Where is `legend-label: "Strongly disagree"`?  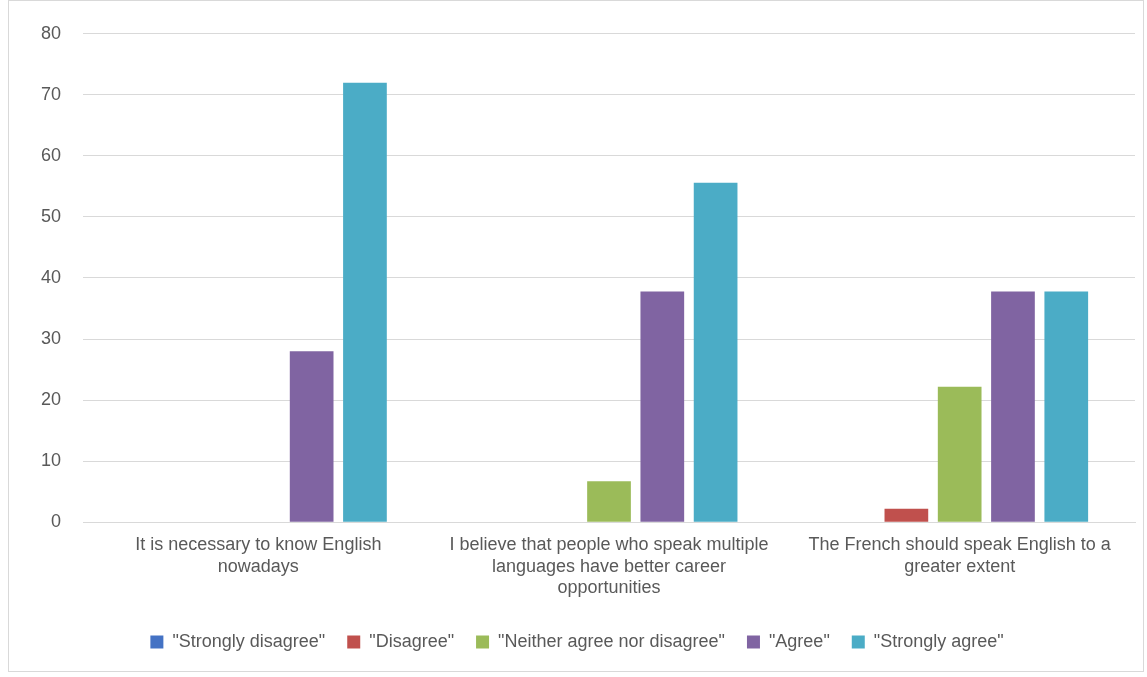
legend-label: "Strongly disagree" is located at coordinates (249, 640).